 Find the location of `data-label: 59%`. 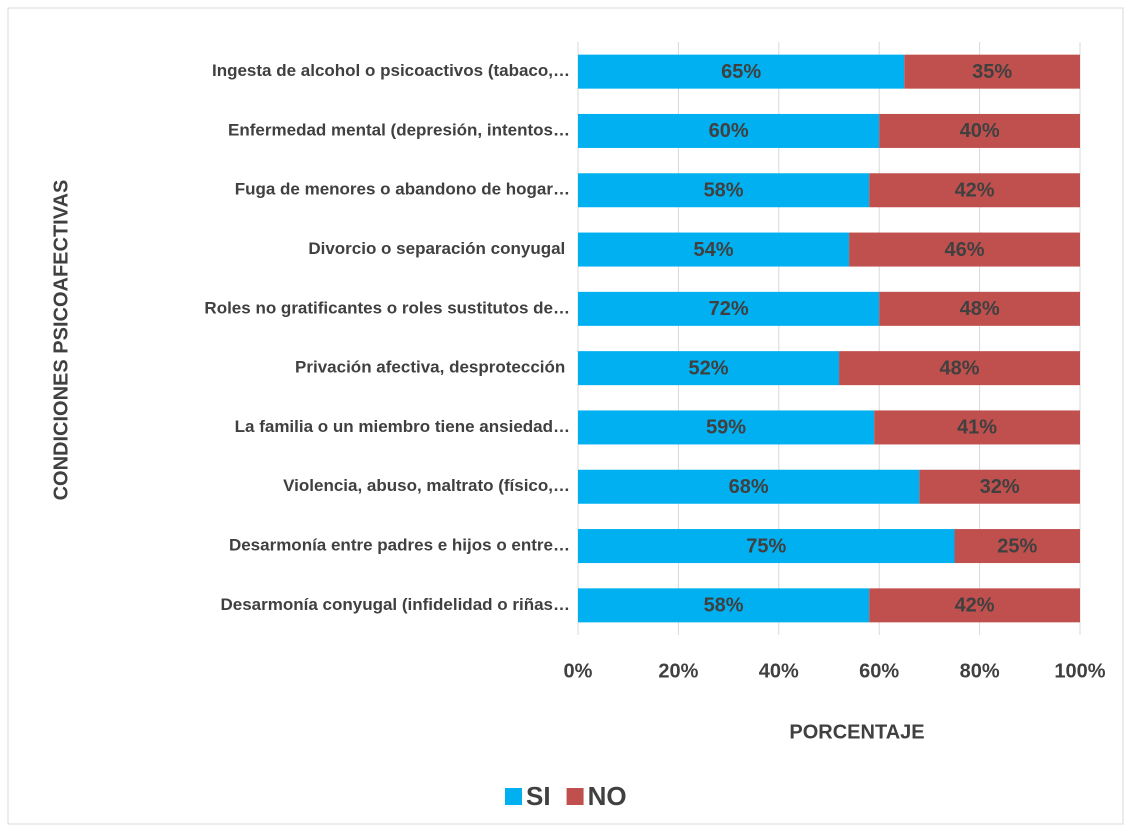

data-label: 59% is located at coordinates (726, 428).